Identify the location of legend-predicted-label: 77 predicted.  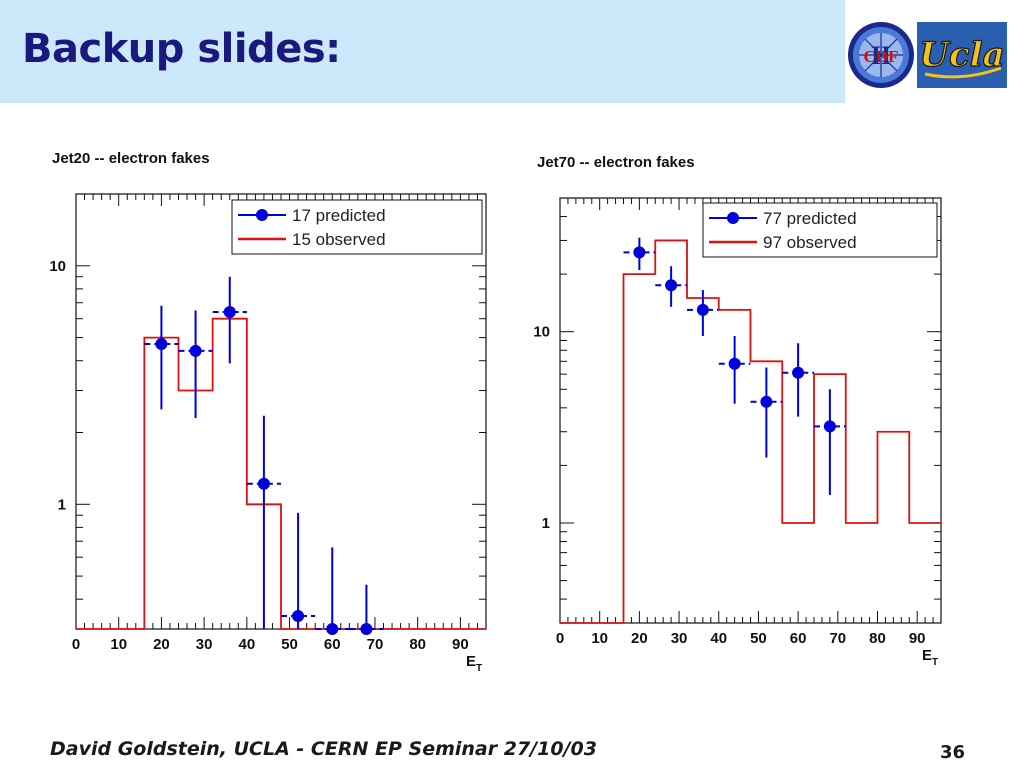
(810, 218).